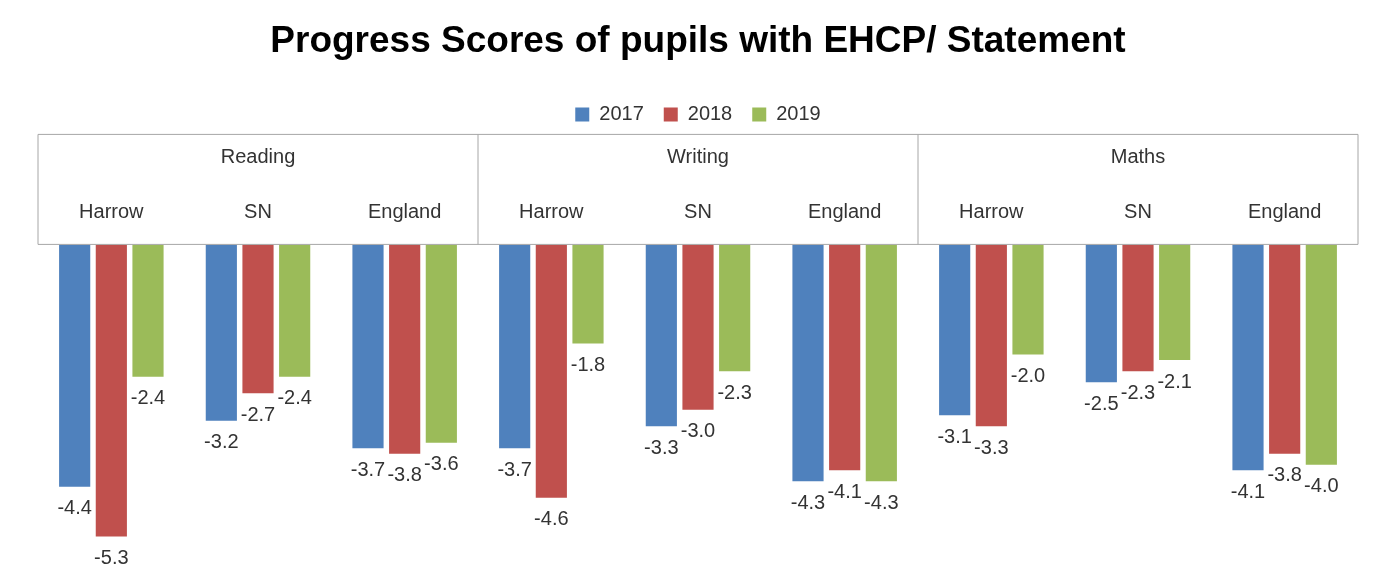 This screenshot has width=1373, height=585. What do you see at coordinates (221, 441) in the screenshot?
I see `data-label: -3.2` at bounding box center [221, 441].